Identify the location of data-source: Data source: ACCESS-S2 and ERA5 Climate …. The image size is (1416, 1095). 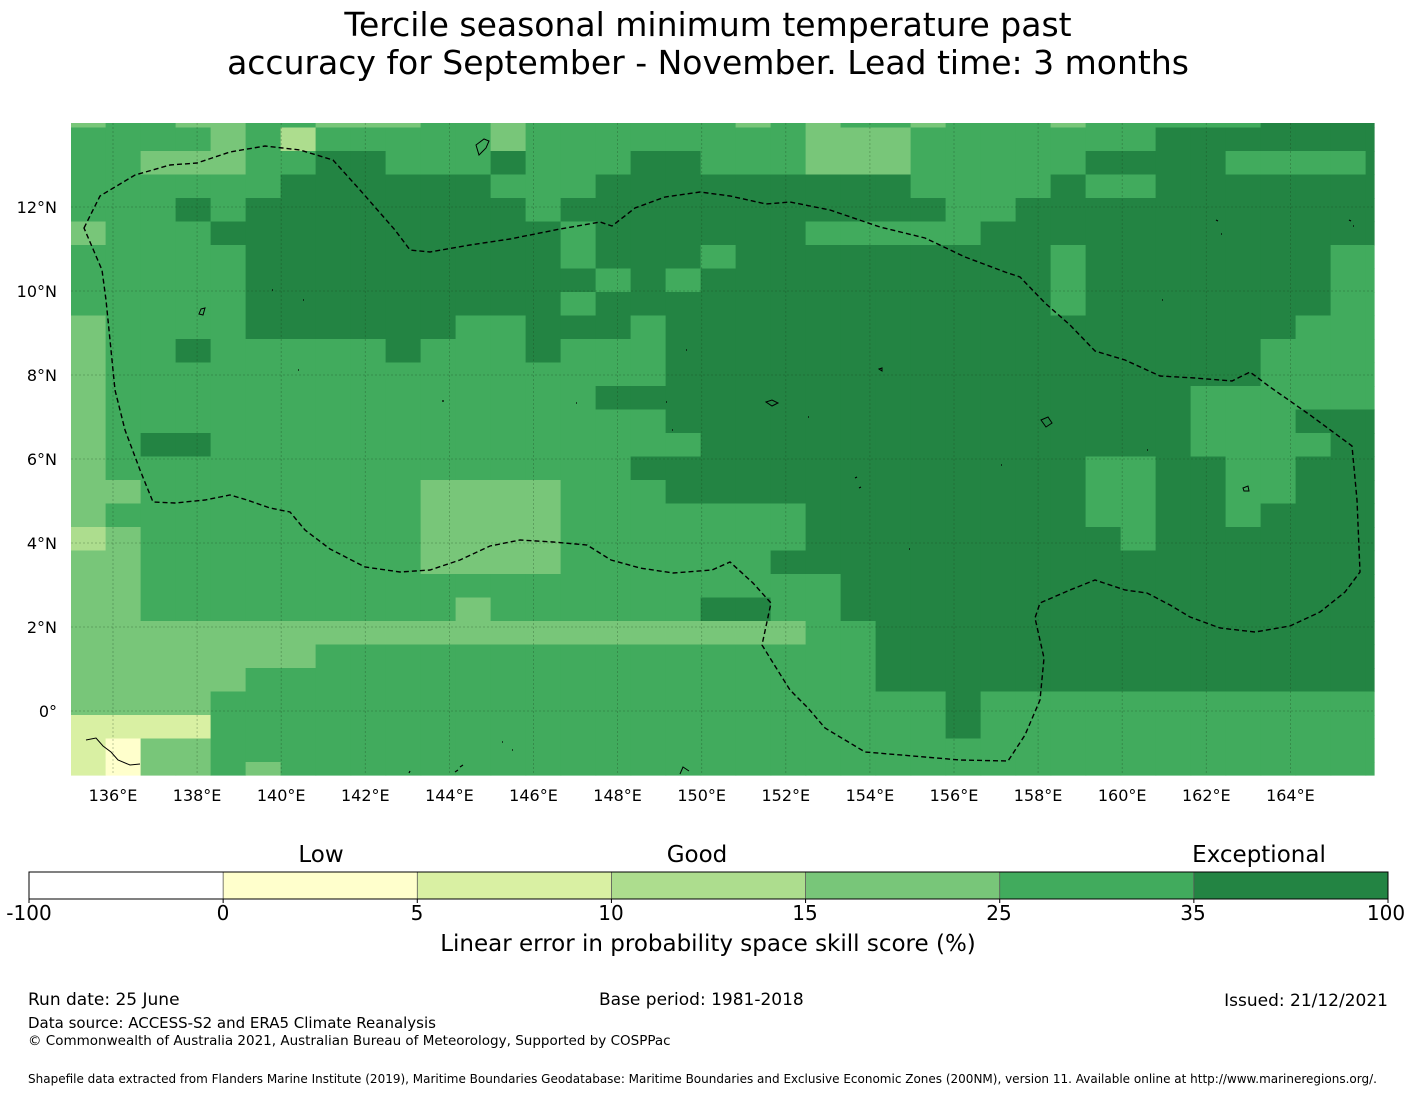
(232, 1023).